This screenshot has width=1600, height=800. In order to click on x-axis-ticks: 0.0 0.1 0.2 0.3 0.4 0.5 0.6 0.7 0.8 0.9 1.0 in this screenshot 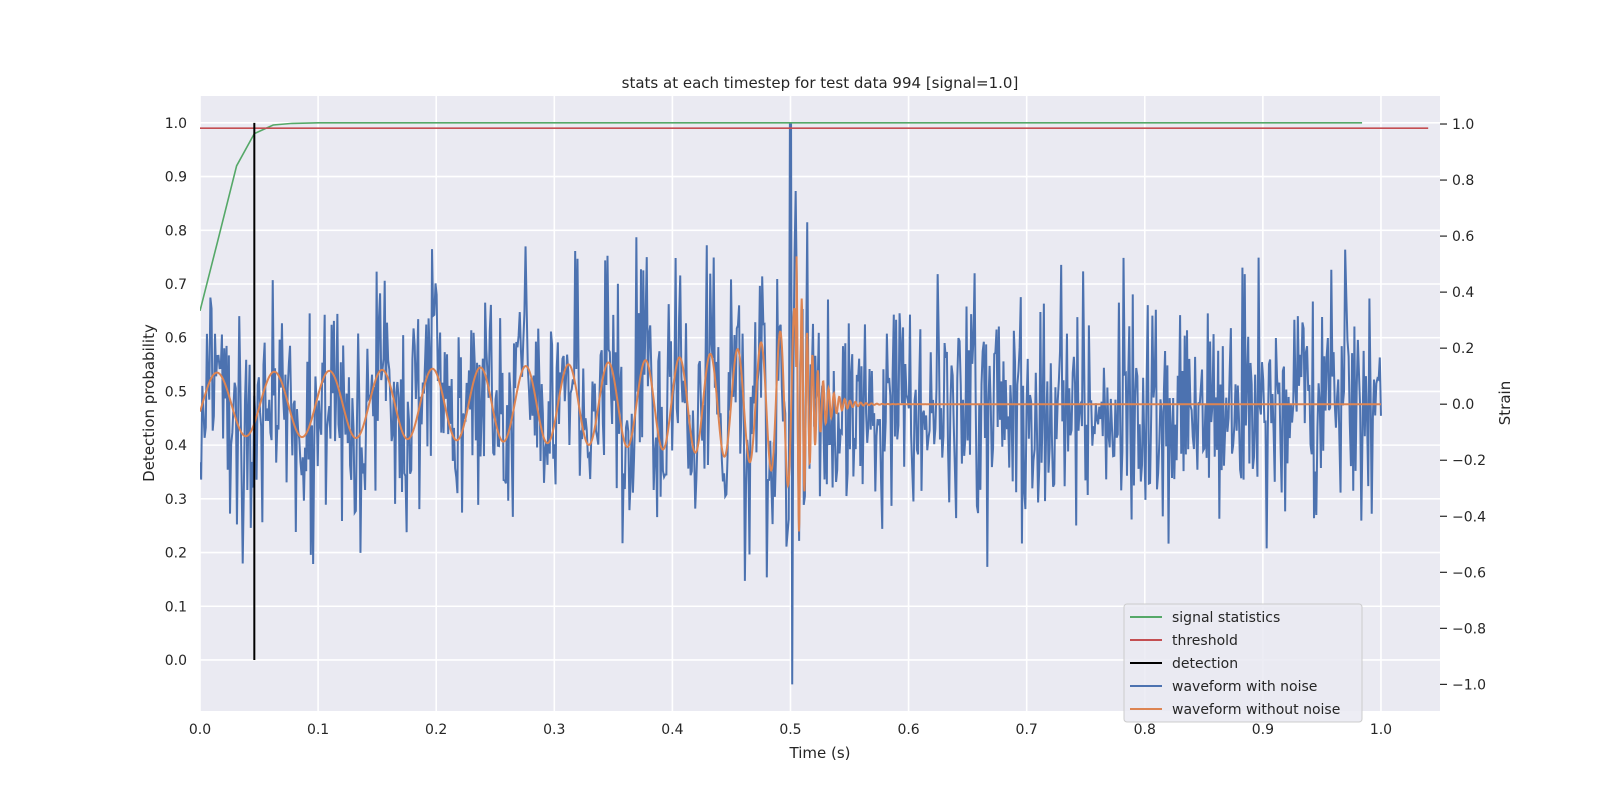, I will do `click(790, 730)`.